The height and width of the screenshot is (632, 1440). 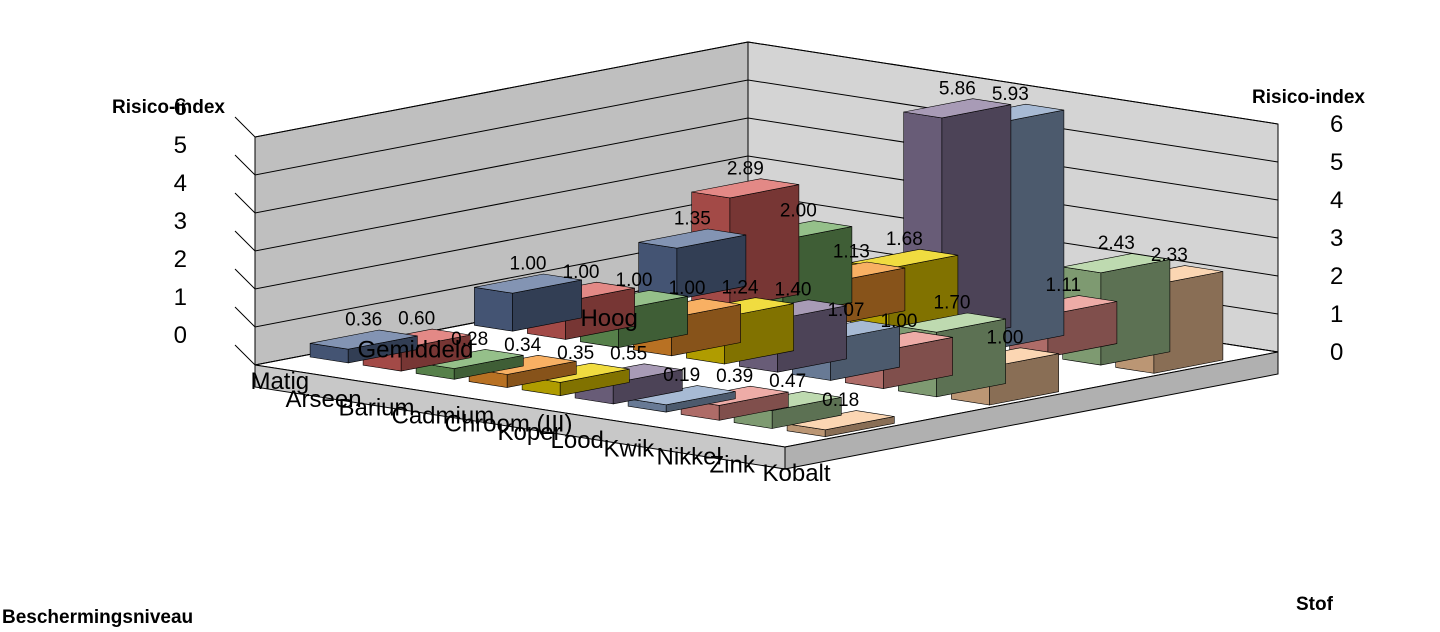 I want to click on data-label: 0.34, so click(x=522, y=345).